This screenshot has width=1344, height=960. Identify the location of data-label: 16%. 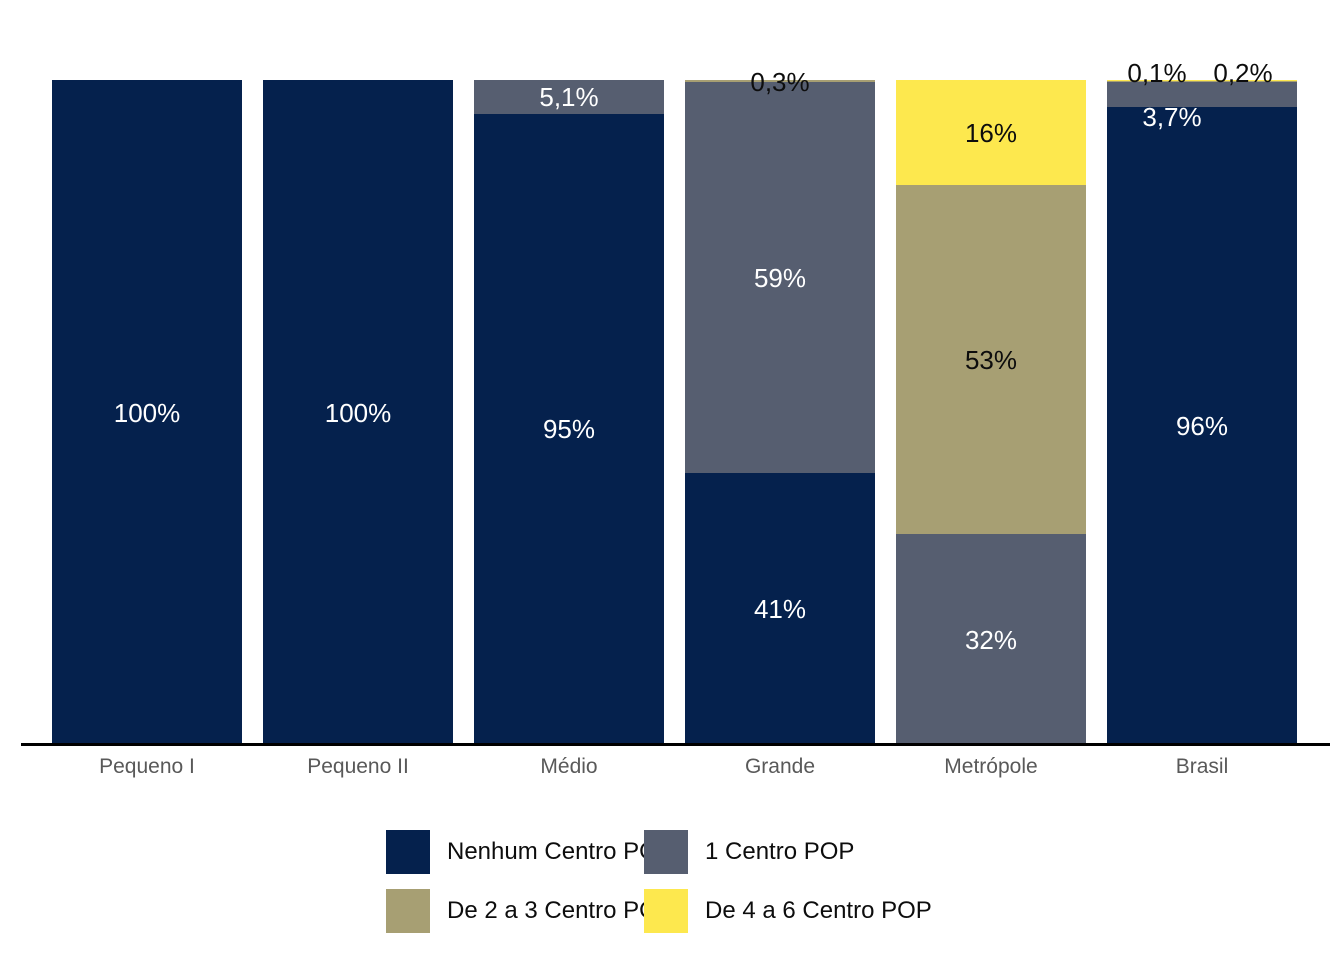
(991, 132).